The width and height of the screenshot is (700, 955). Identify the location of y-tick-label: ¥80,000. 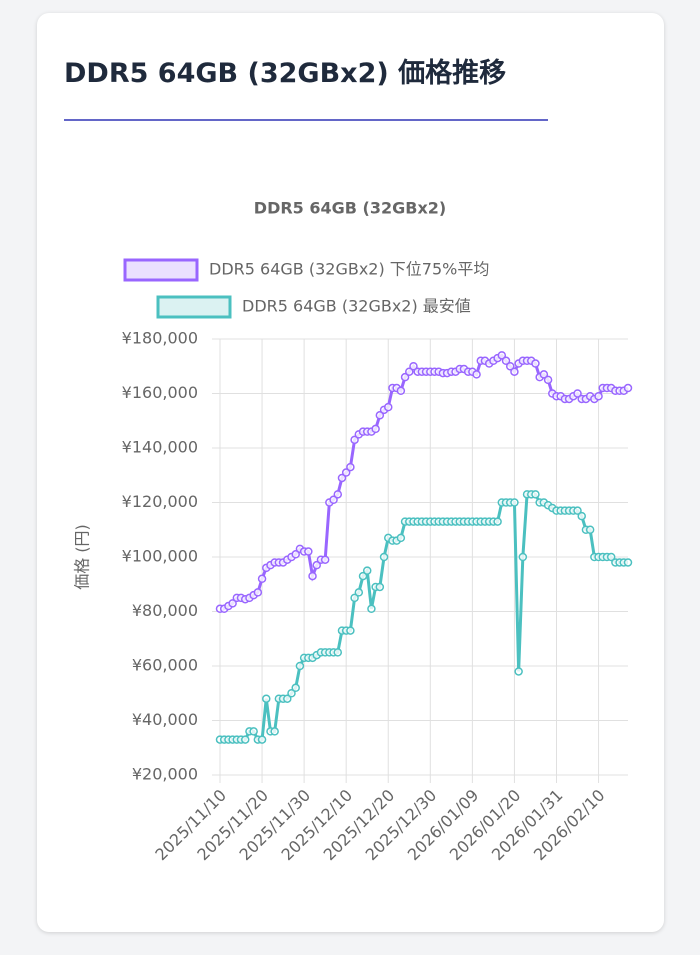
(165, 610).